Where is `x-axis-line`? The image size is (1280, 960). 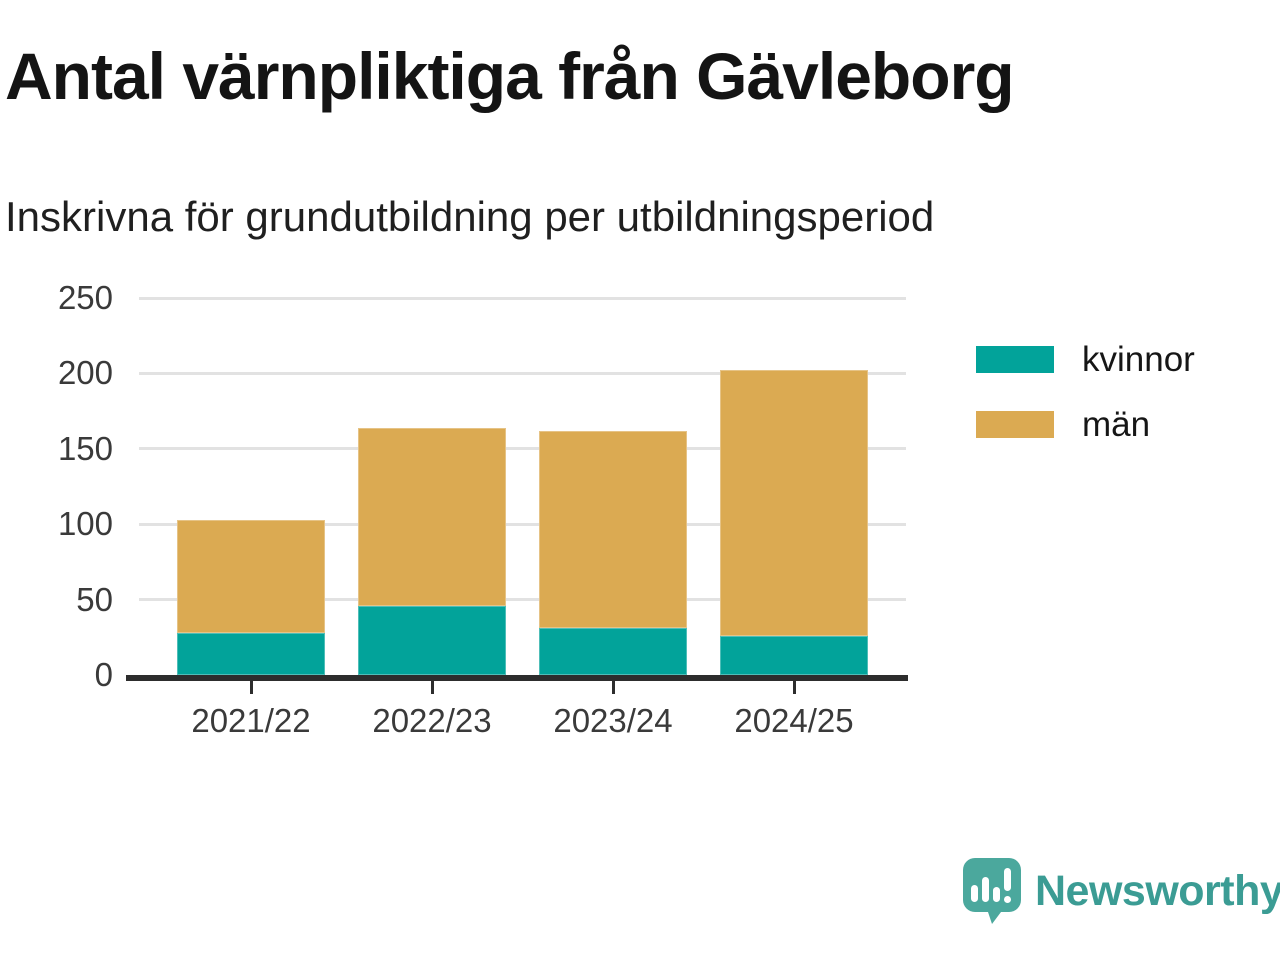 x-axis-line is located at coordinates (517, 678).